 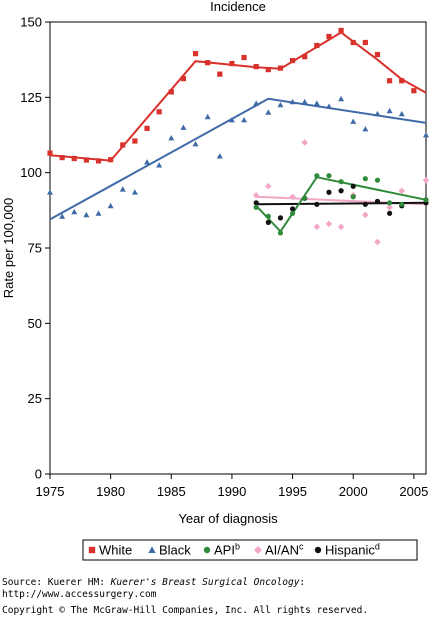 I want to click on source-url: http://www.accessurgery.com, so click(x=79, y=594).